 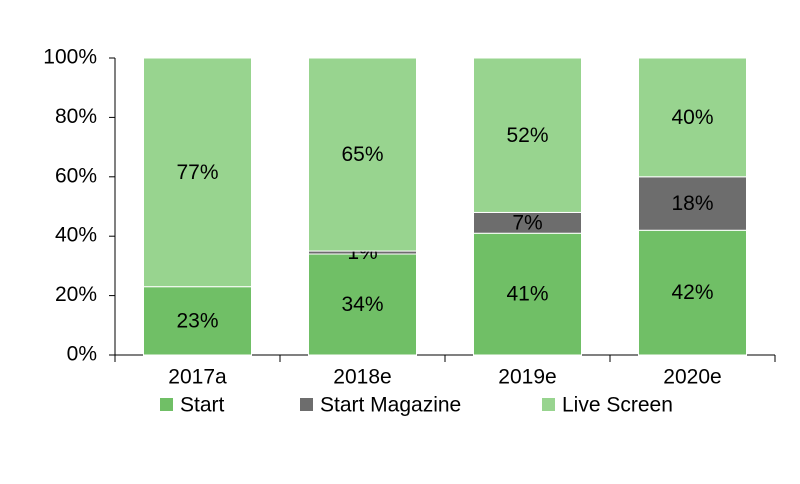 What do you see at coordinates (692, 377) in the screenshot?
I see `x-tick-label: 2020e` at bounding box center [692, 377].